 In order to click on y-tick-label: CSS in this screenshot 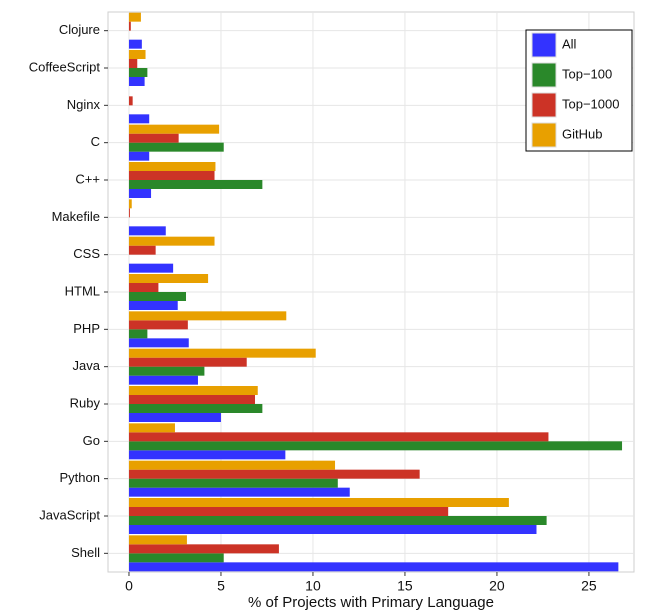, I will do `click(86, 253)`.